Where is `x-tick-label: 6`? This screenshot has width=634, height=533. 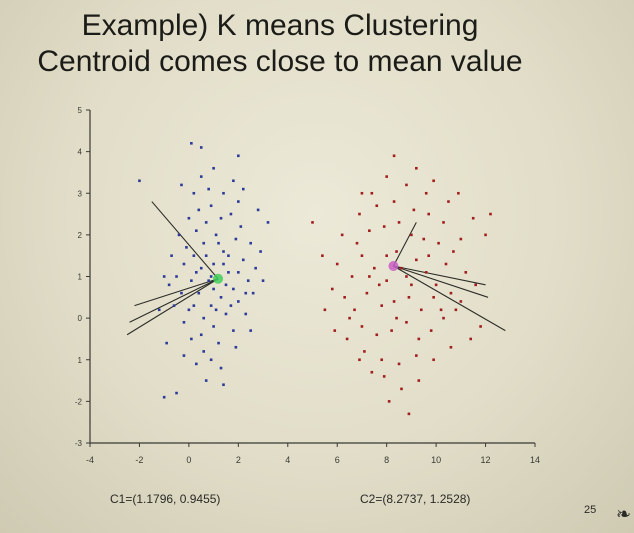
x-tick-label: 6 is located at coordinates (337, 460).